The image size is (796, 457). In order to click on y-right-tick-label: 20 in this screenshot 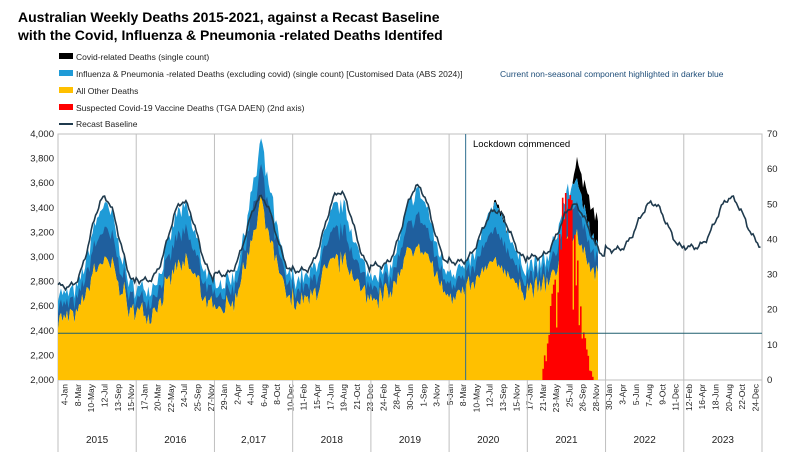, I will do `click(772, 310)`.